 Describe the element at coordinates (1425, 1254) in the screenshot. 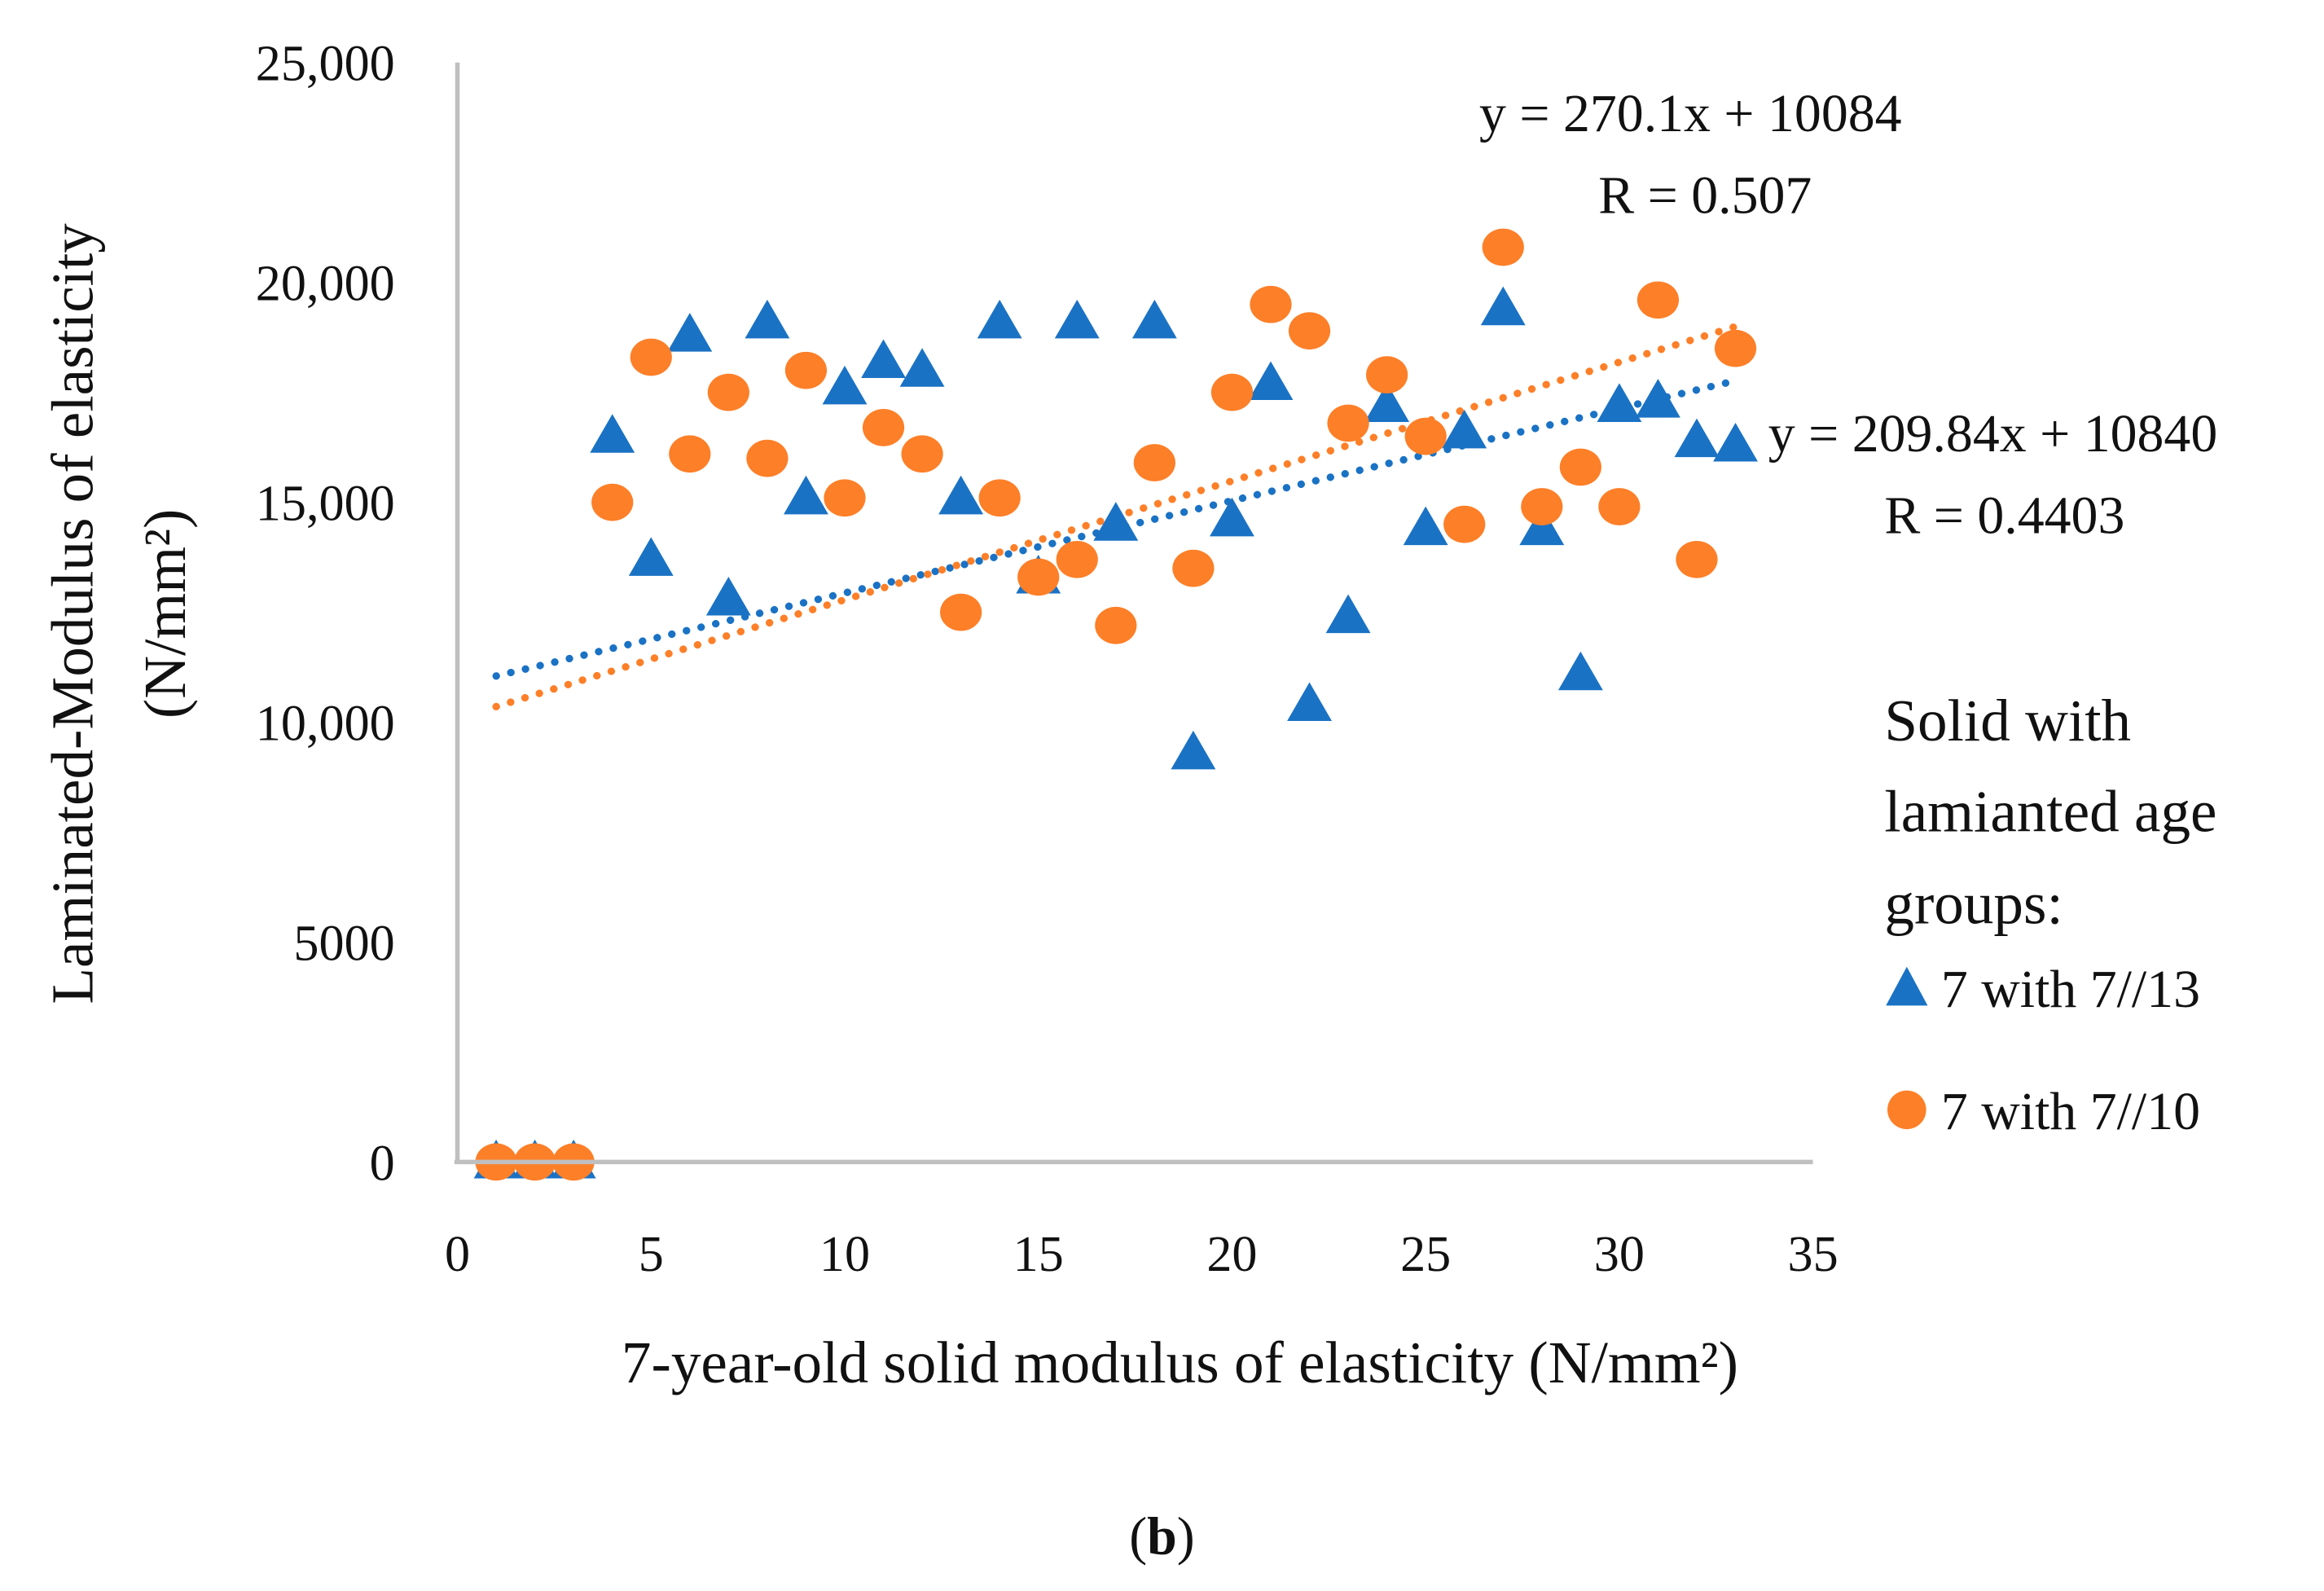

I see `x-tick-label: 25` at that location.